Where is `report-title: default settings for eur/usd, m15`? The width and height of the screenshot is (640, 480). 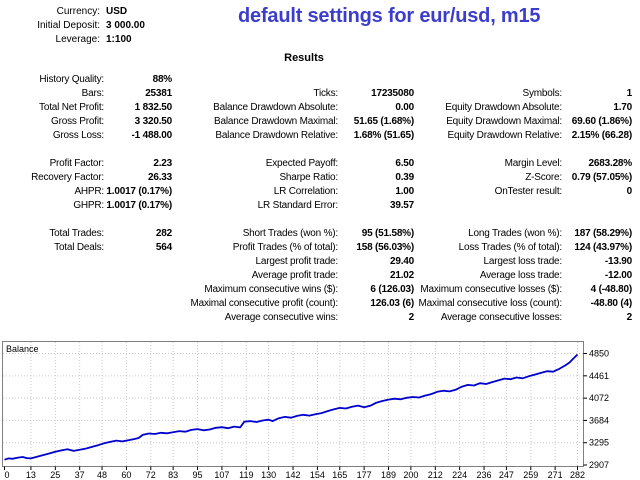 report-title: default settings for eur/usd, m15 is located at coordinates (389, 16).